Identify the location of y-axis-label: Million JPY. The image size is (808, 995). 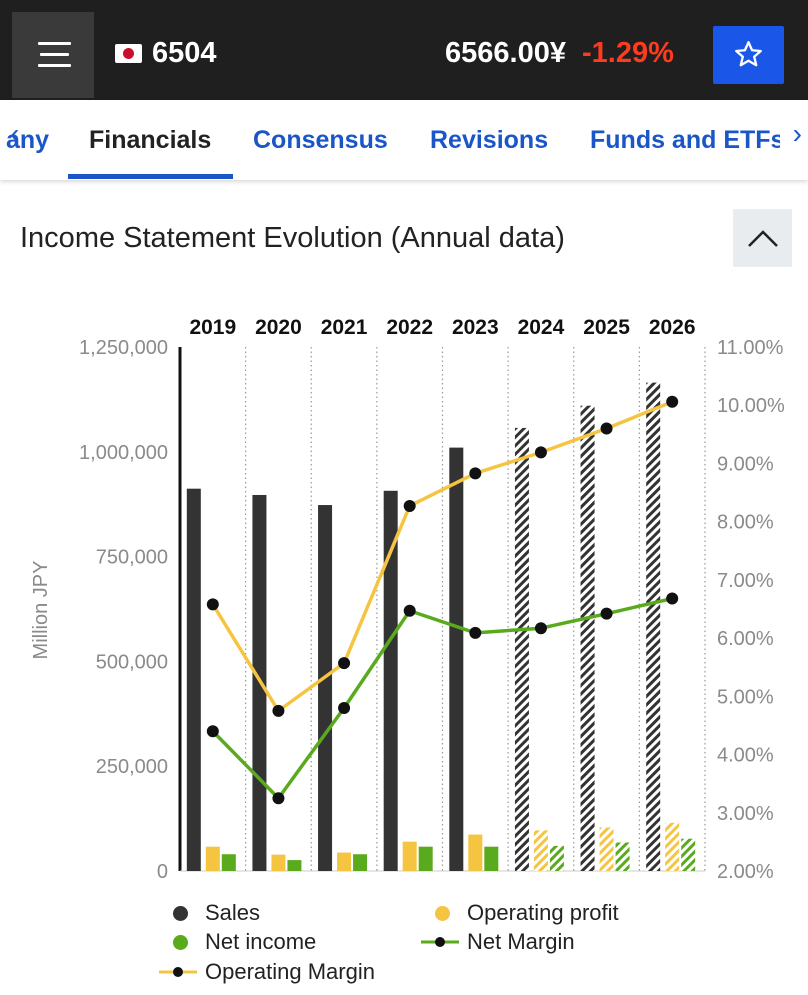
(41, 610).